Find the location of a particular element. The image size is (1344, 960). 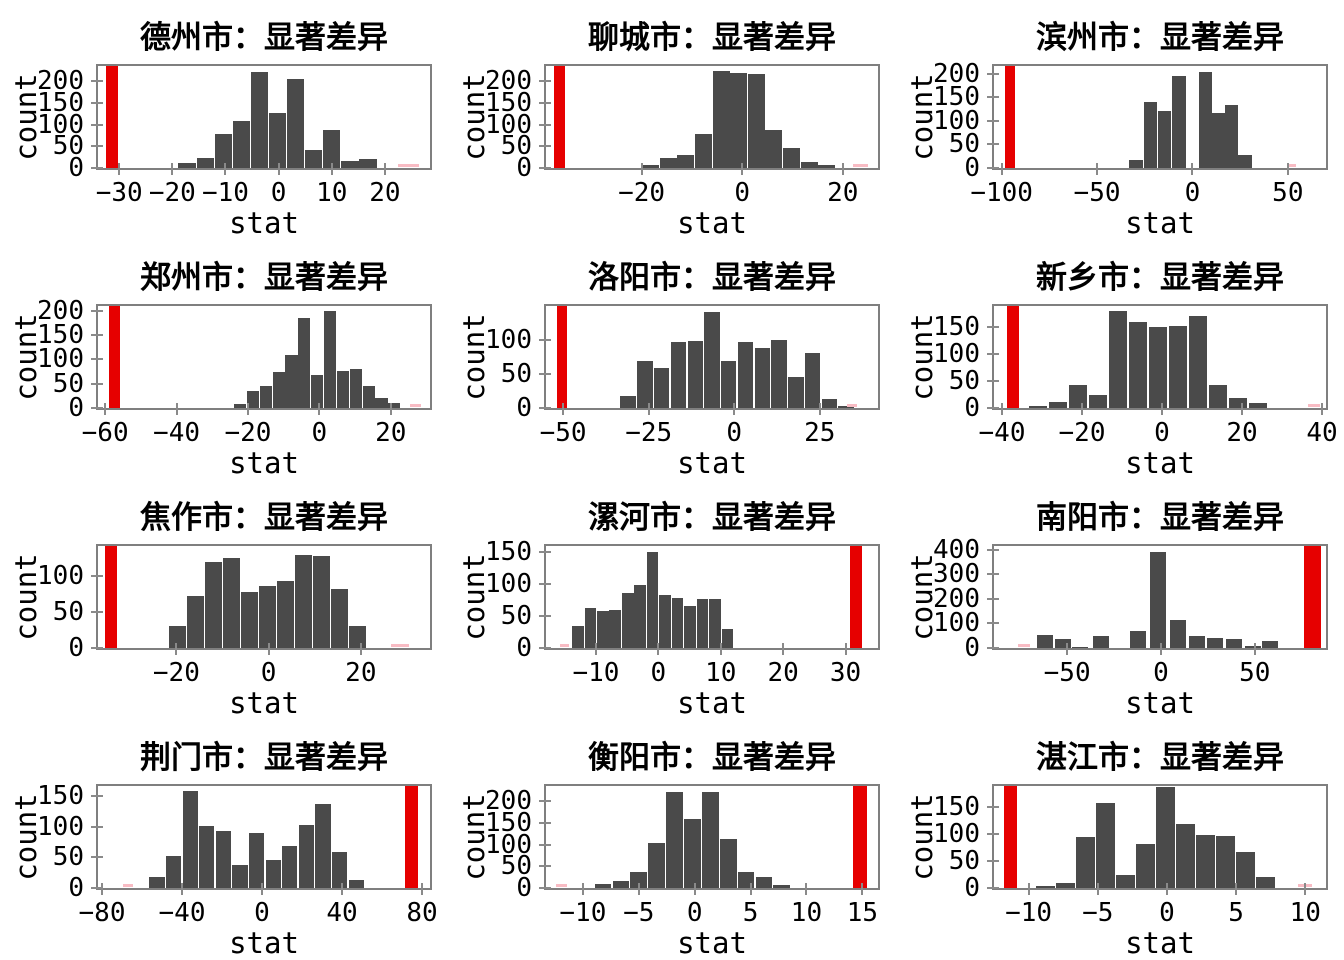

x-tick-label: −100 is located at coordinates (1001, 193).